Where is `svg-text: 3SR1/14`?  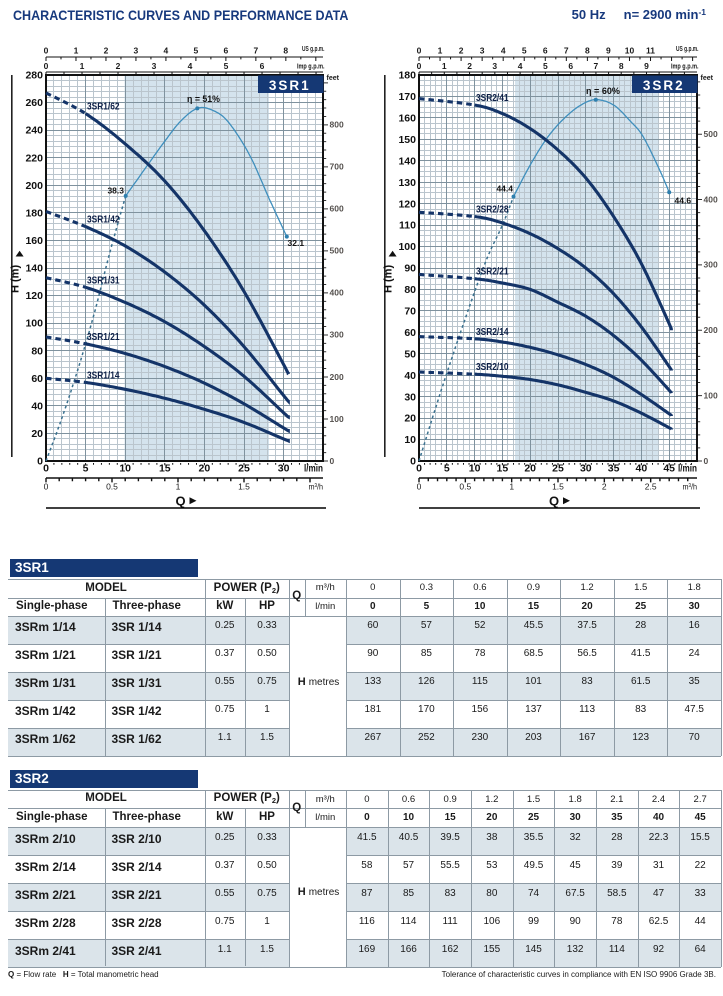
svg-text: 3SR1/14 is located at coordinates (103, 375).